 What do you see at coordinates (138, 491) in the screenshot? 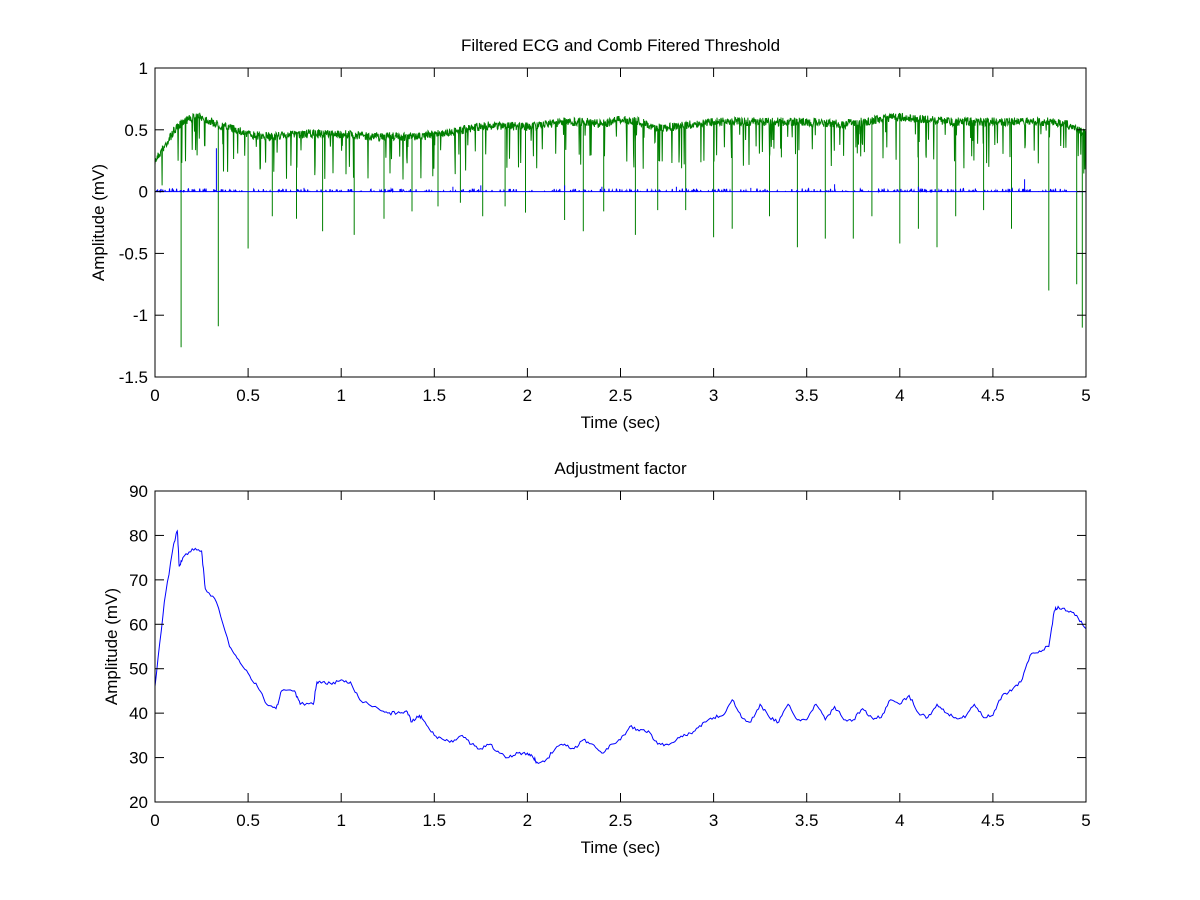
I see `y-tick-label: 90` at bounding box center [138, 491].